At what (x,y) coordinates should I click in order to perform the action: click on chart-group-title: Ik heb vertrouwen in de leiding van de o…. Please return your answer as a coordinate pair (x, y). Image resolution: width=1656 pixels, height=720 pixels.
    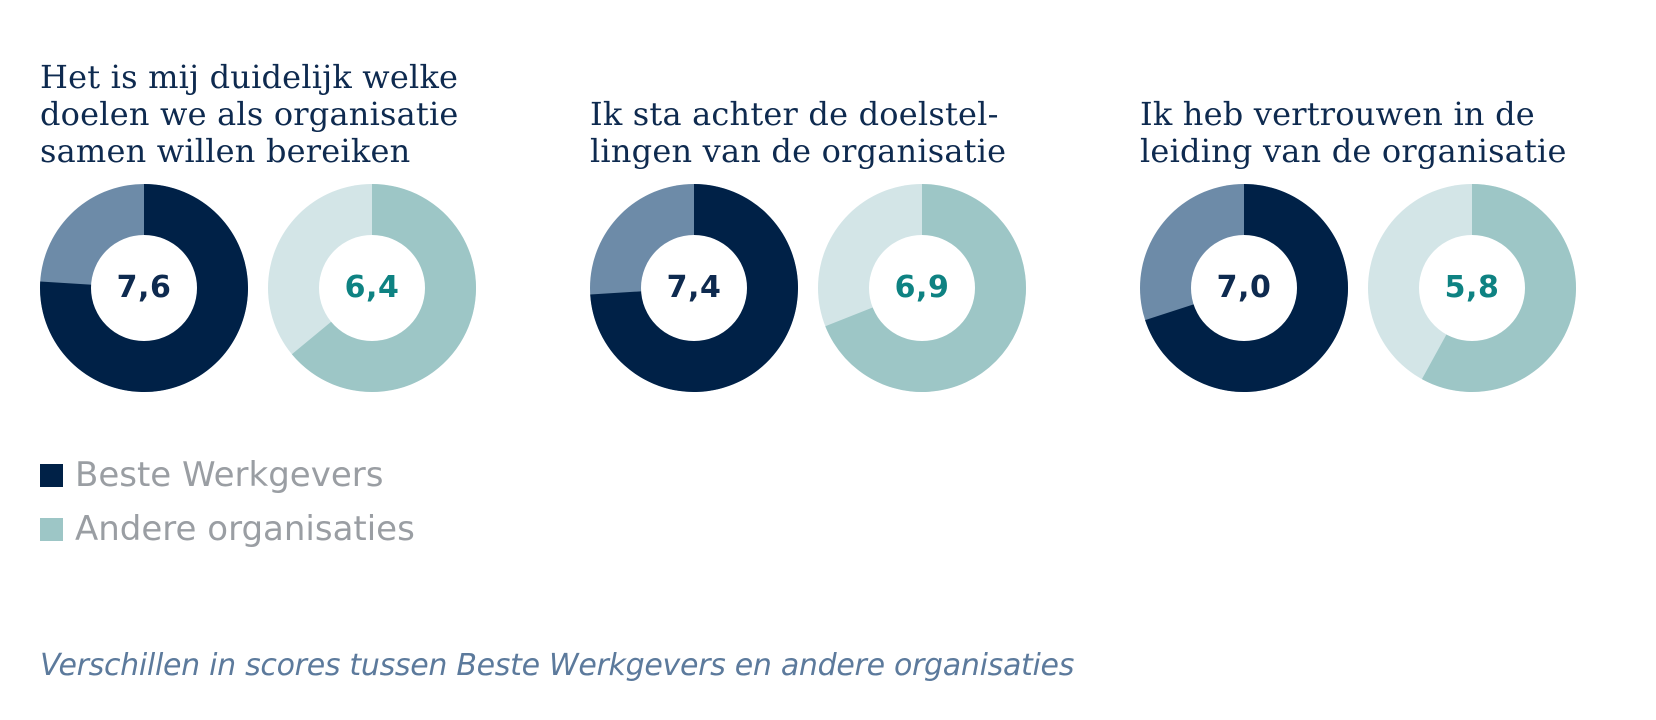
    Looking at the image, I should click on (1353, 132).